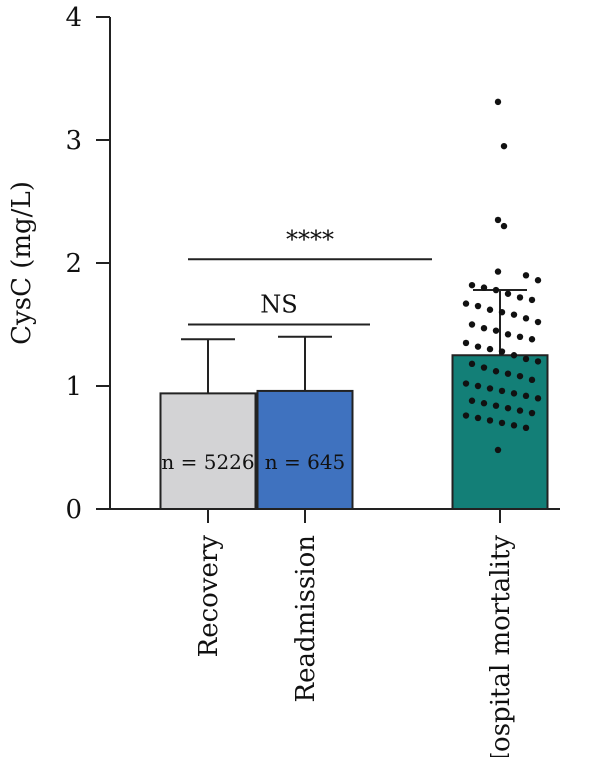 The image size is (600, 757). I want to click on bar-readmission, so click(305, 450).